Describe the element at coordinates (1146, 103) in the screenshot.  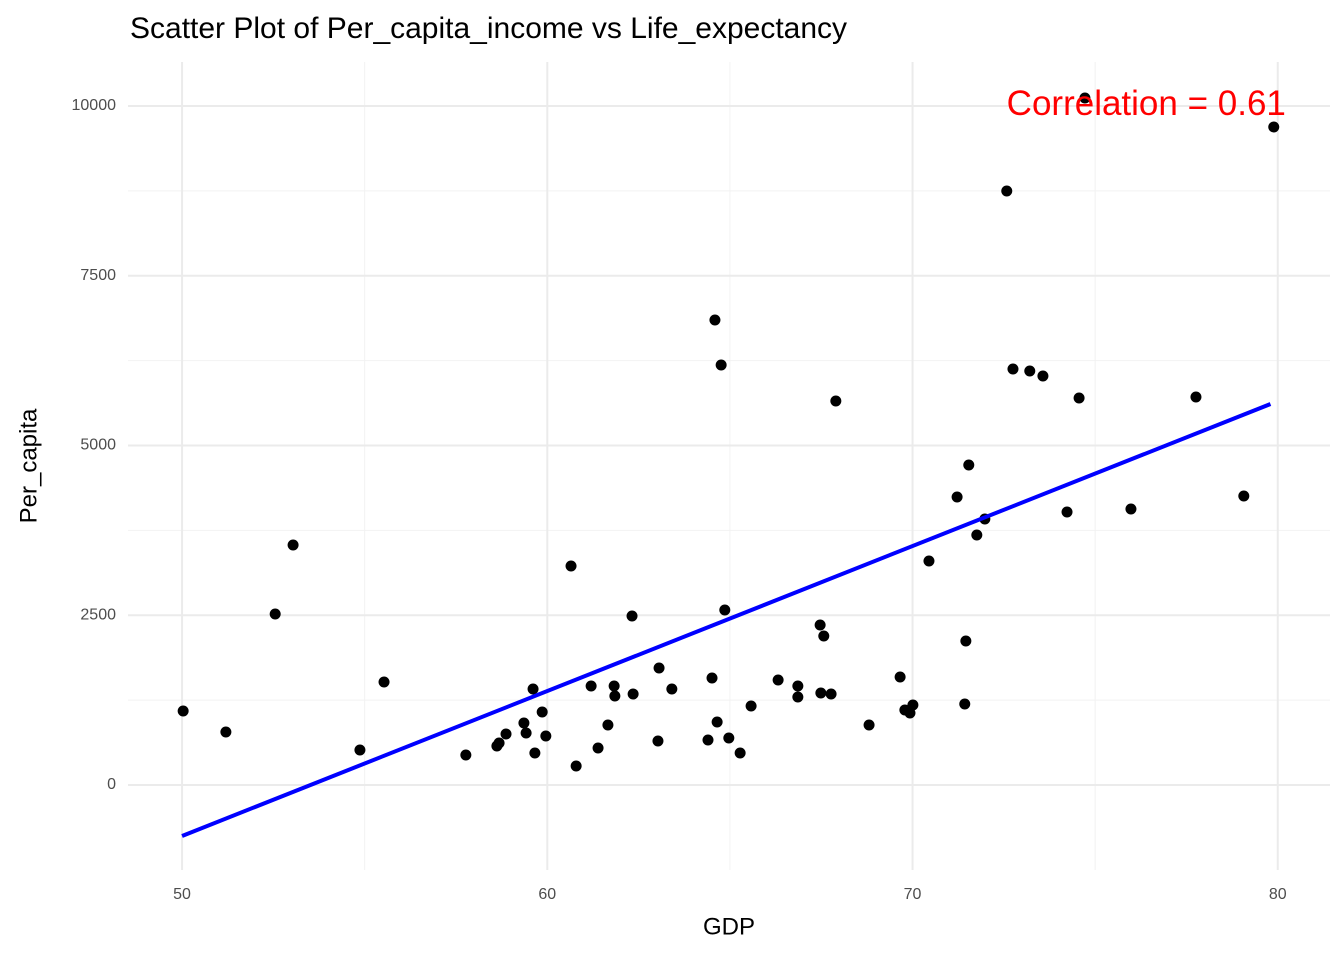
I see `annotation: Correlation = 0.61` at that location.